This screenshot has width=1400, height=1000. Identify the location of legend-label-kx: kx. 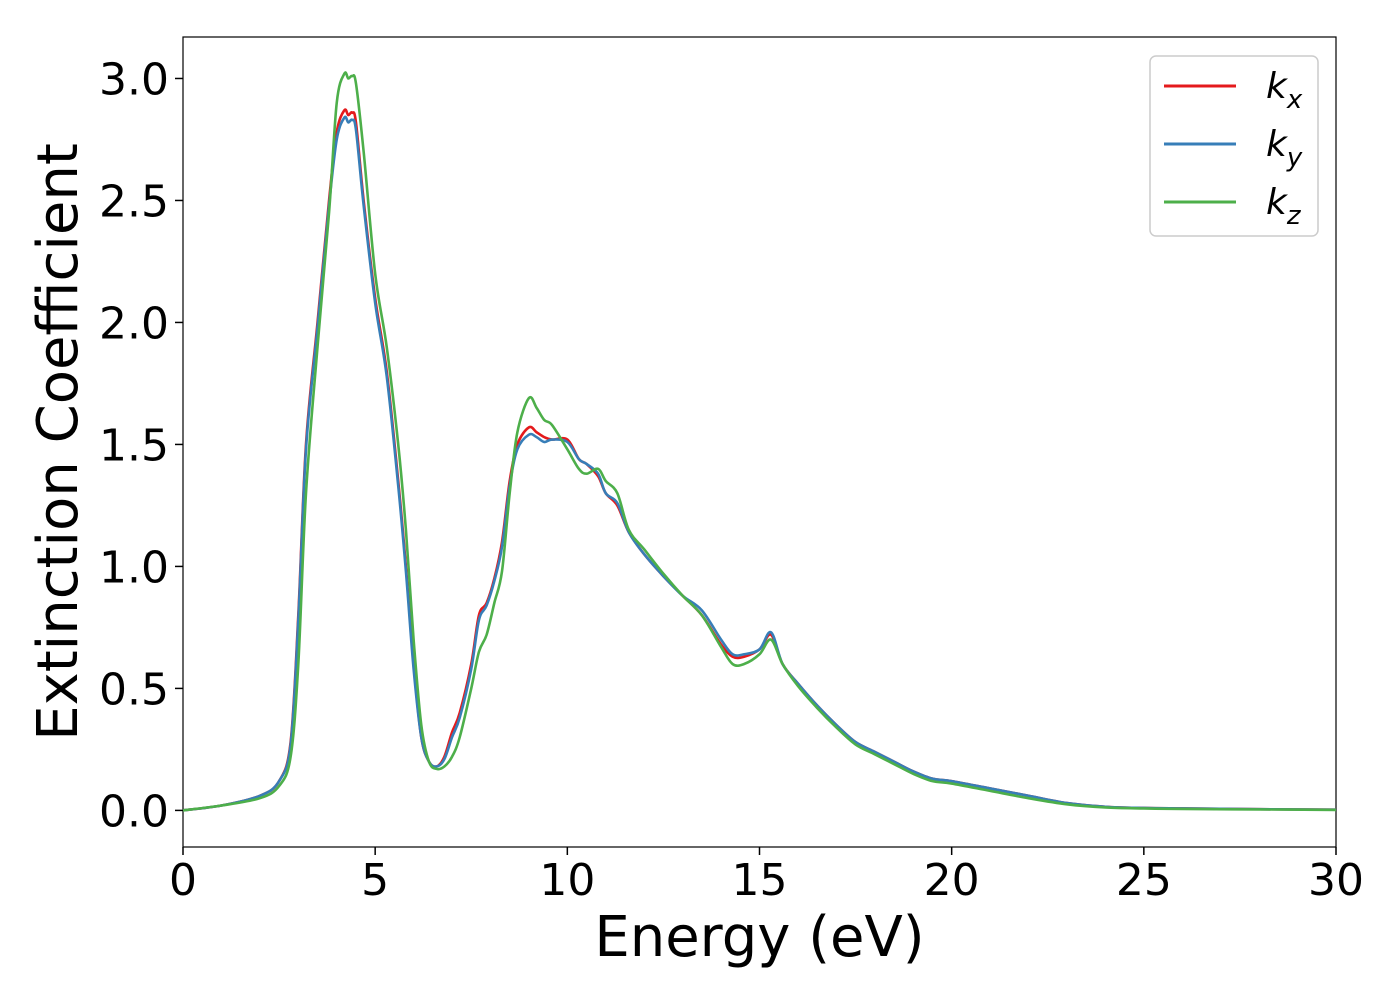
(1284, 90).